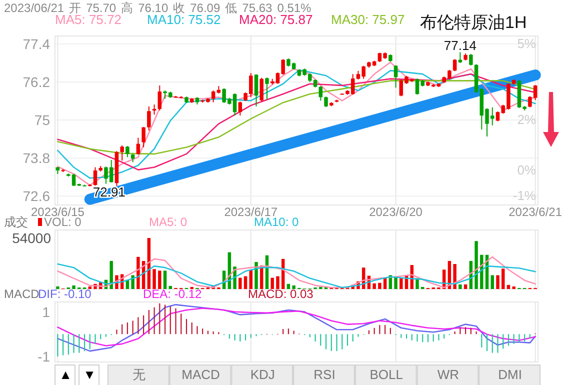  Describe the element at coordinates (36, 196) in the screenshot. I see `y-tick-label: 72.6` at that location.